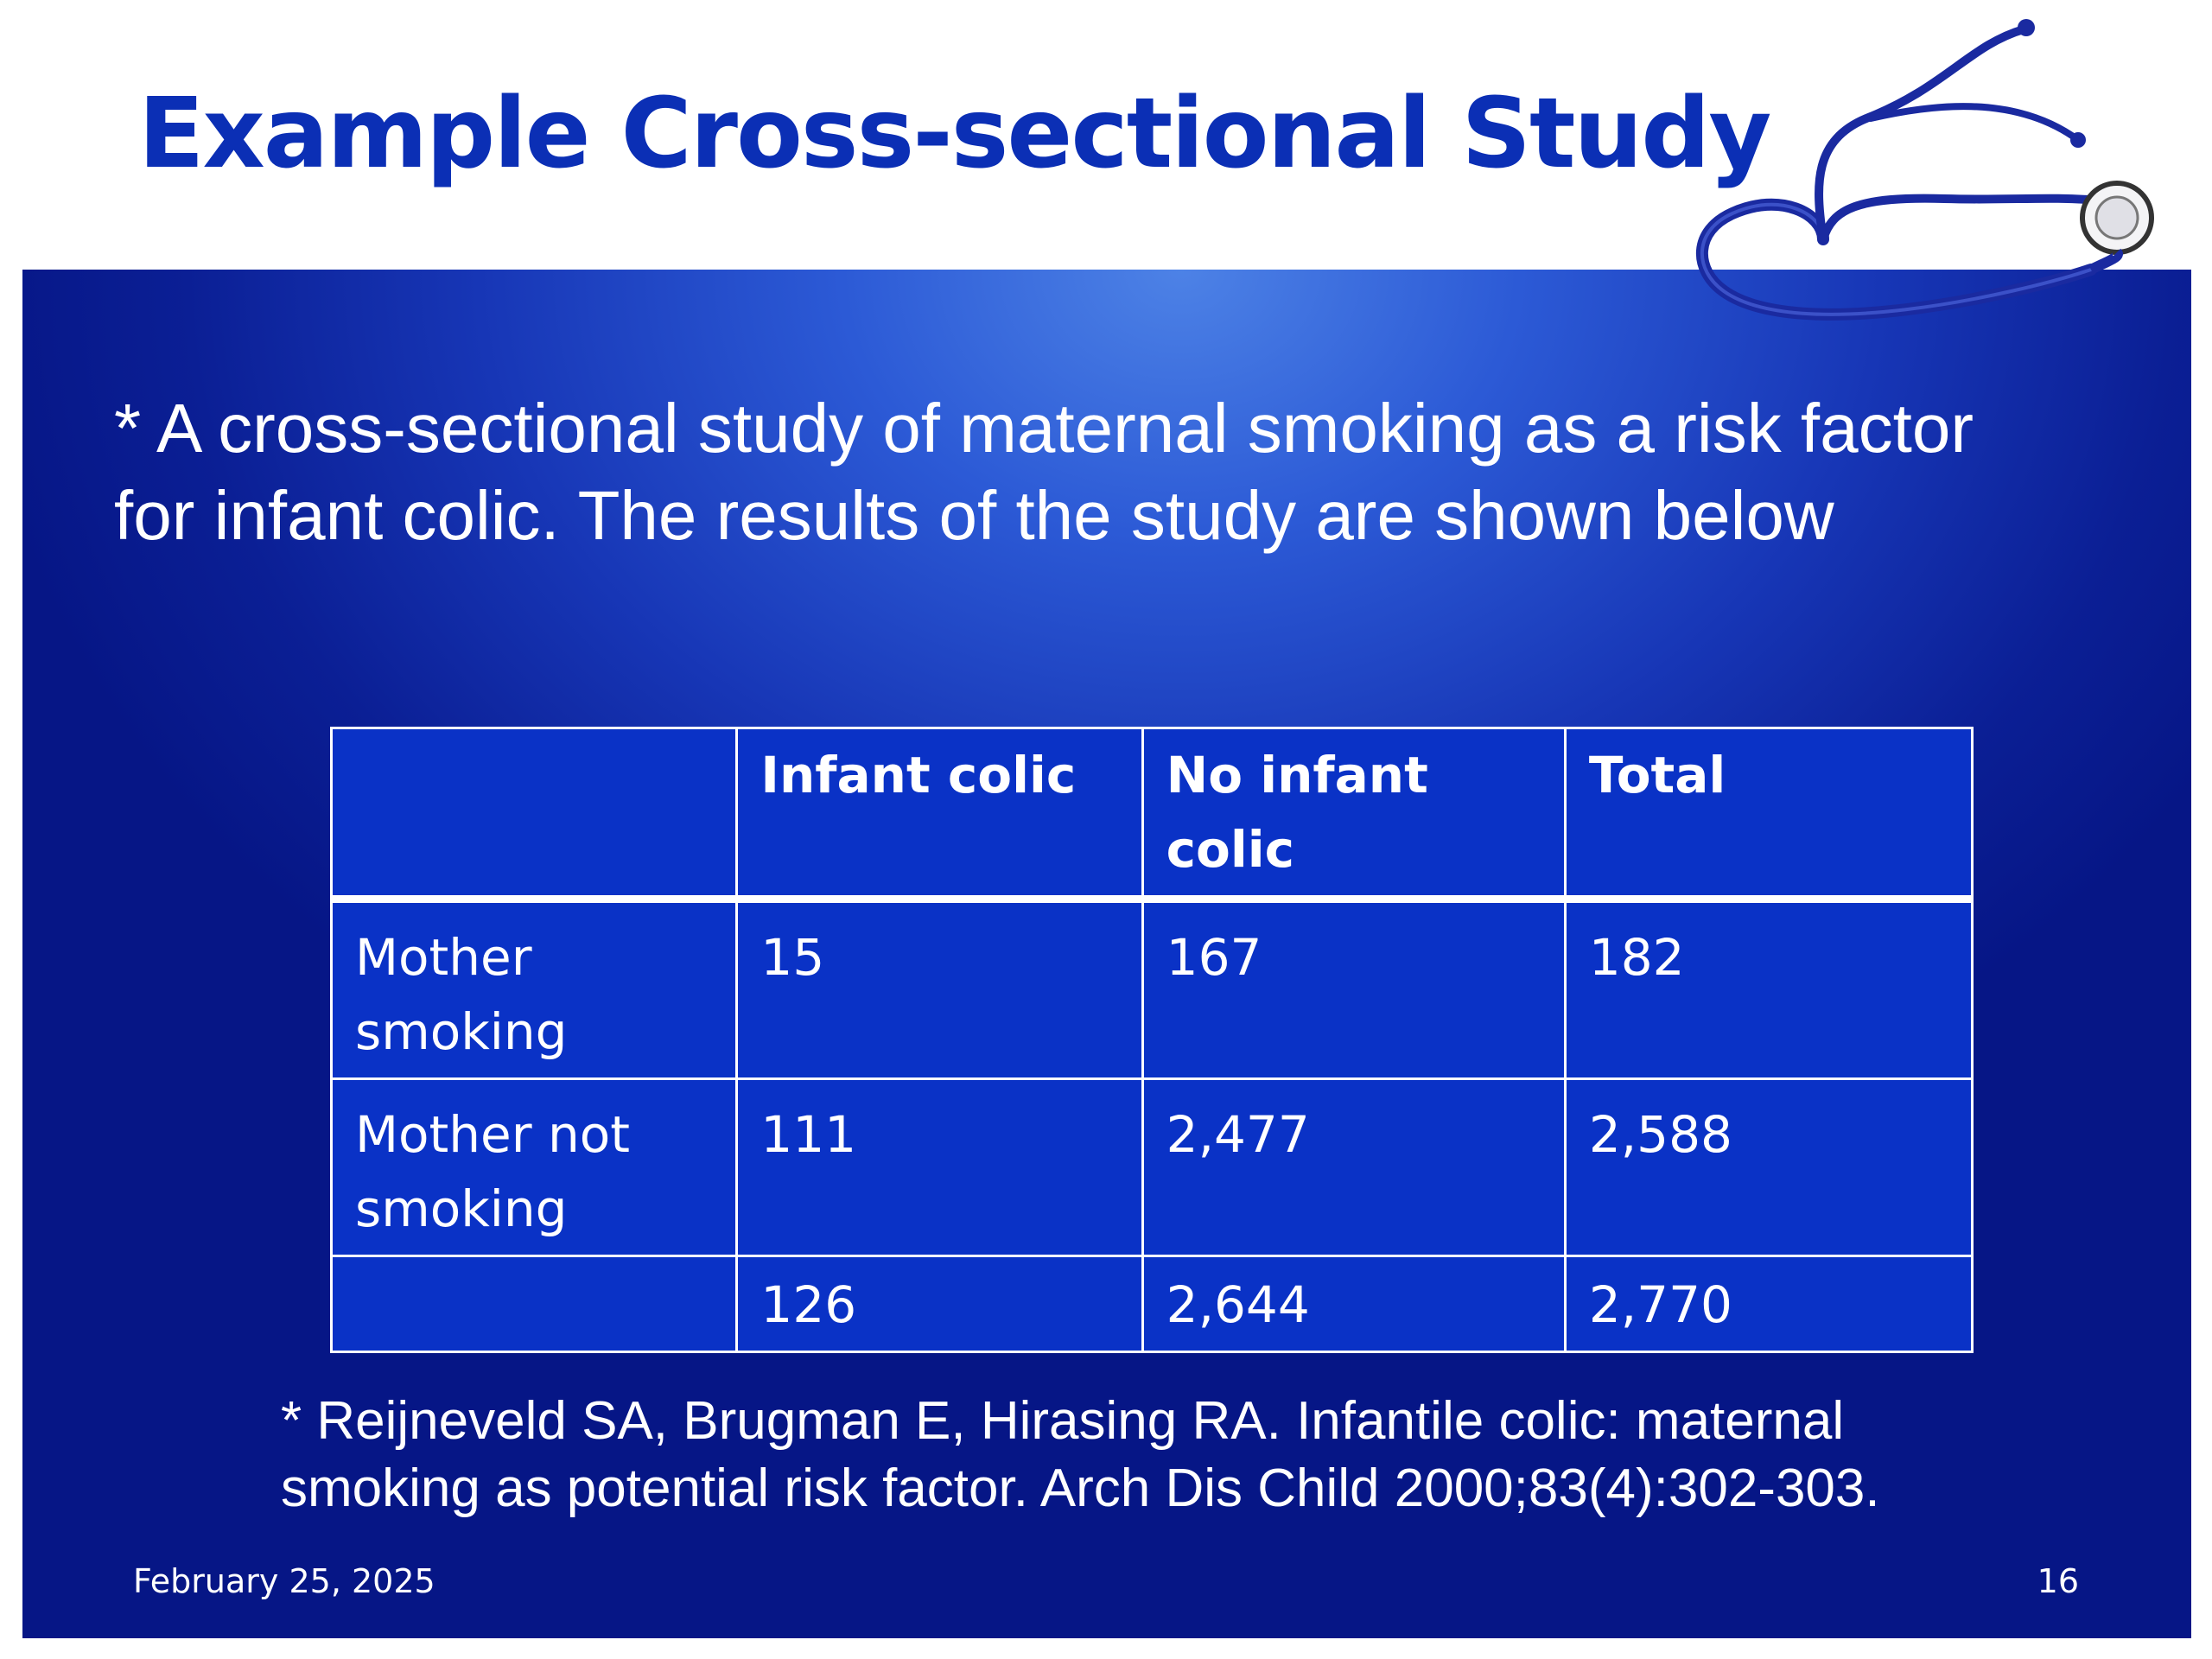 Image resolution: width=2212 pixels, height=1659 pixels. Describe the element at coordinates (534, 1304) in the screenshot. I see `table-cell` at that location.